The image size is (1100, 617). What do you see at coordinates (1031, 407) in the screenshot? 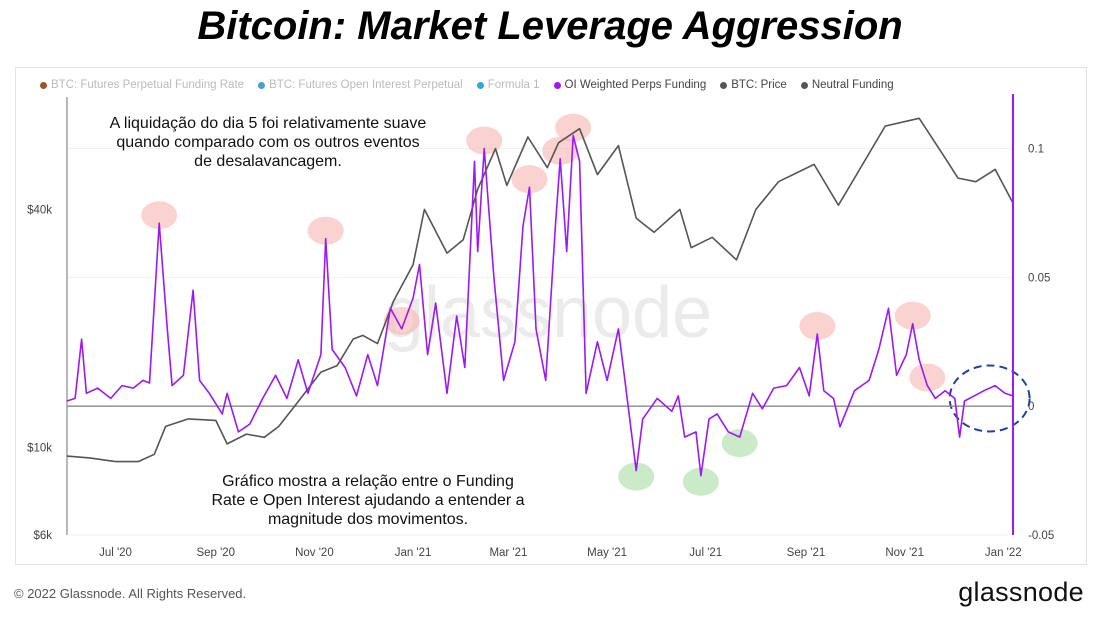
I see `y-right-tick-label: 0` at bounding box center [1031, 407].